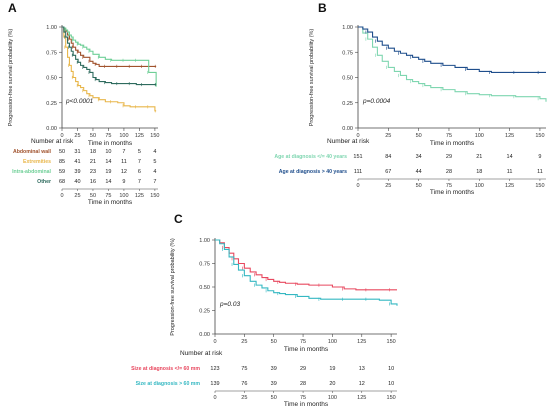 The width and height of the screenshot is (550, 409). Describe the element at coordinates (77, 152) in the screenshot. I see `risk-count: 31` at that location.